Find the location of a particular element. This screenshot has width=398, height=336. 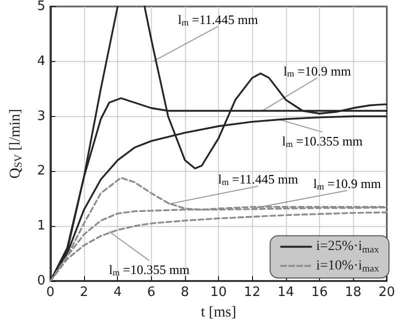

y-tick-label: 5 is located at coordinates (41, 7).